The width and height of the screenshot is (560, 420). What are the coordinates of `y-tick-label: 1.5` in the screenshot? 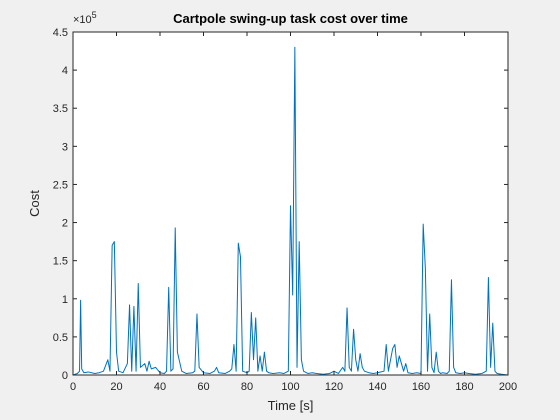 It's located at (60, 262).